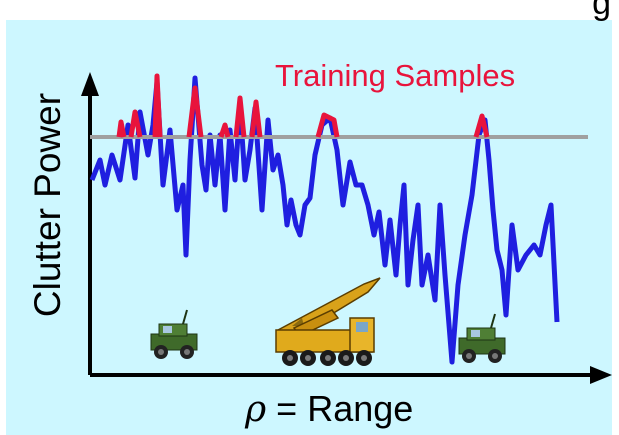 Image resolution: width=619 pixels, height=435 pixels. Describe the element at coordinates (395, 75) in the screenshot. I see `training-samples-label: Training Samples` at that location.